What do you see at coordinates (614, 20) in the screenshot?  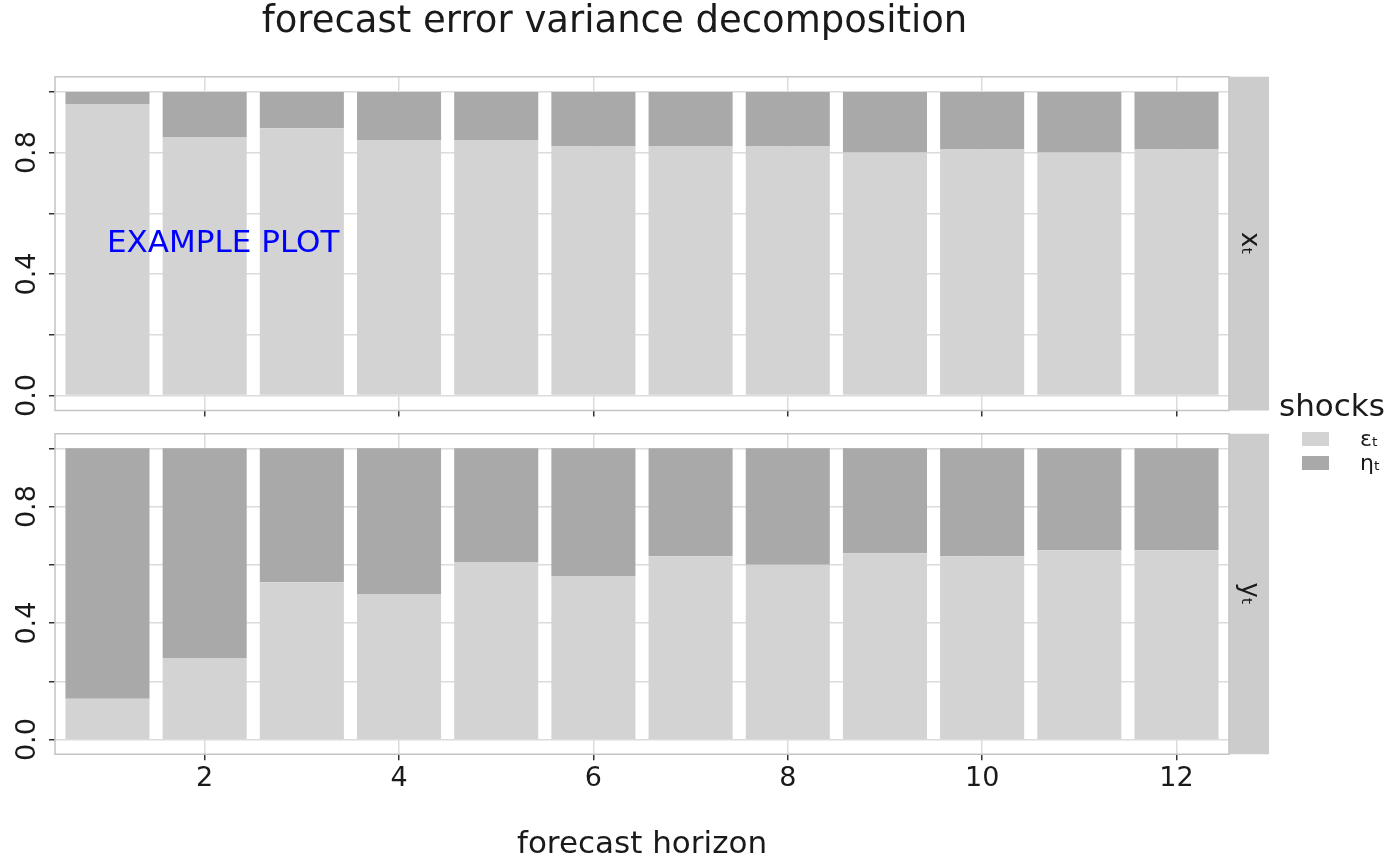 I see `chart-title: forecast error variance decomposition` at bounding box center [614, 20].